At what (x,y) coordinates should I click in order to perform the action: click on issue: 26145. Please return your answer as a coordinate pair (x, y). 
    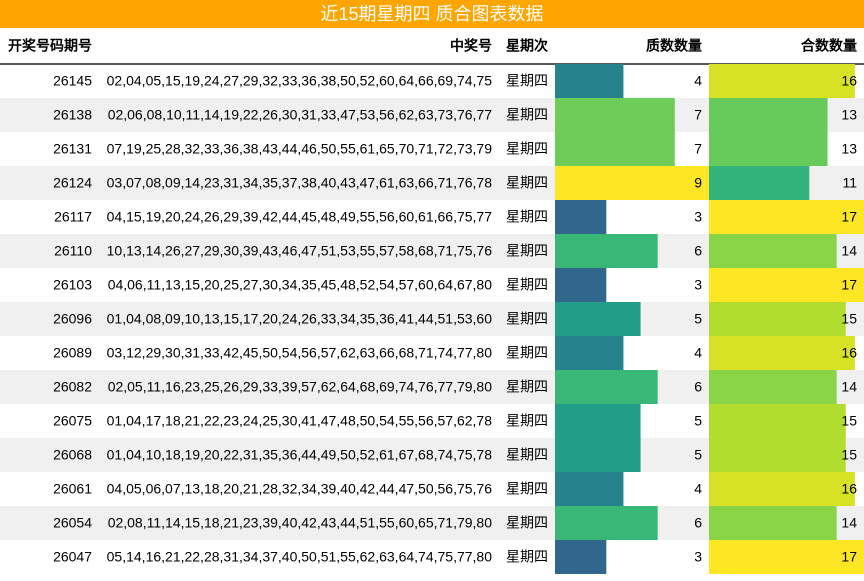
    Looking at the image, I should click on (72, 81).